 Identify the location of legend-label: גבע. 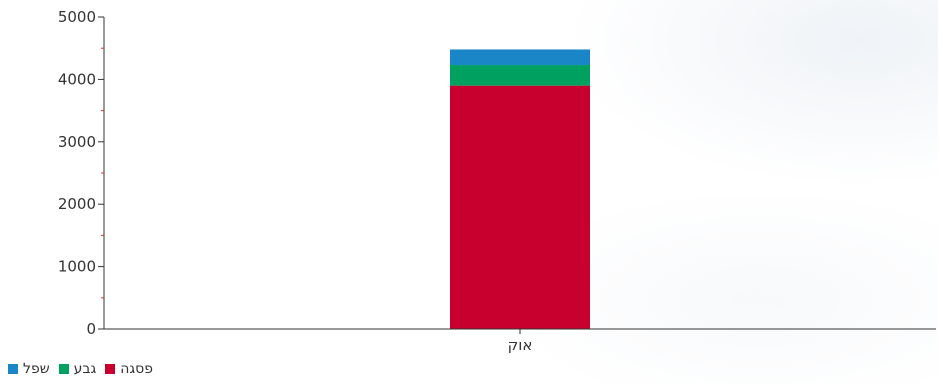
(85, 369).